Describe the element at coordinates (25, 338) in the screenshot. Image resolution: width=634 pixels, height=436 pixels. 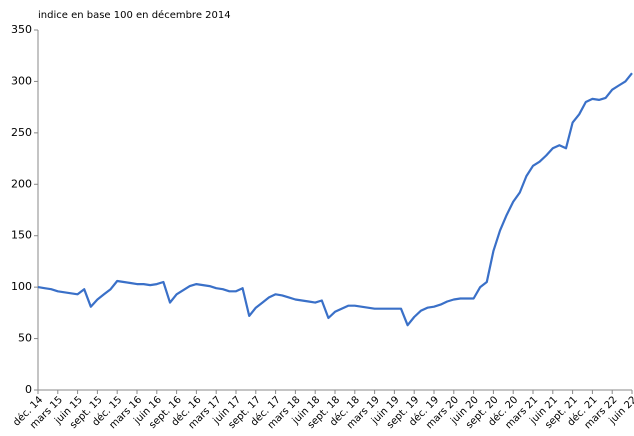
I see `y-tick-label: 50` at that location.